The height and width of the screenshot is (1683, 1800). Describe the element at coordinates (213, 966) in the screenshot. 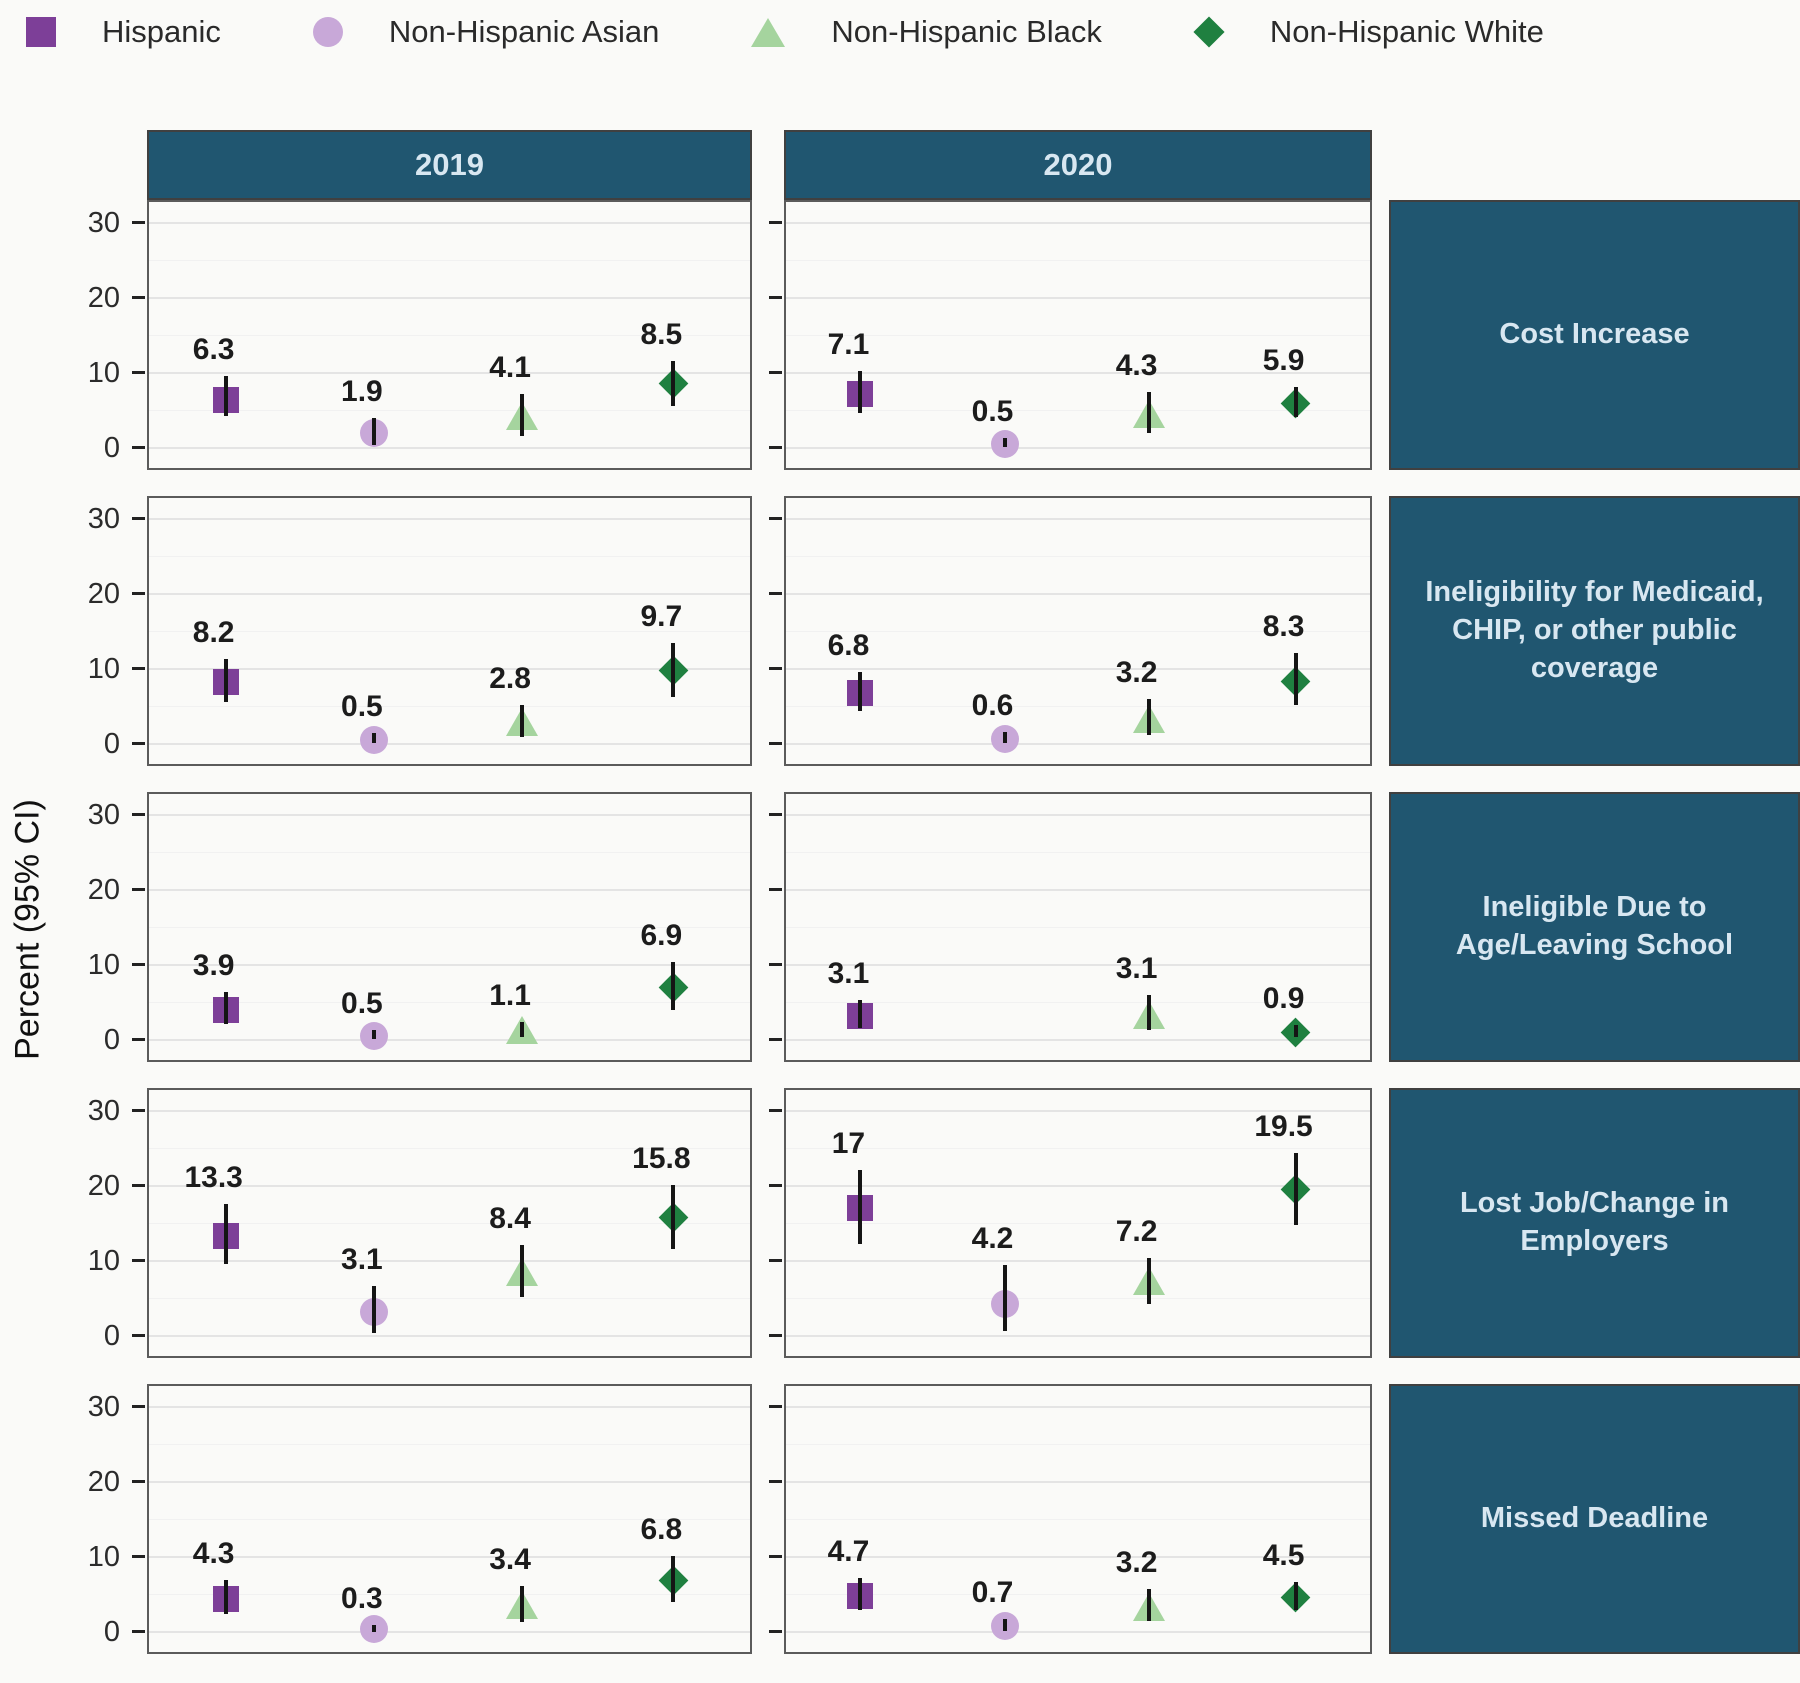

I see `value-label-hispanic: 3.9` at that location.